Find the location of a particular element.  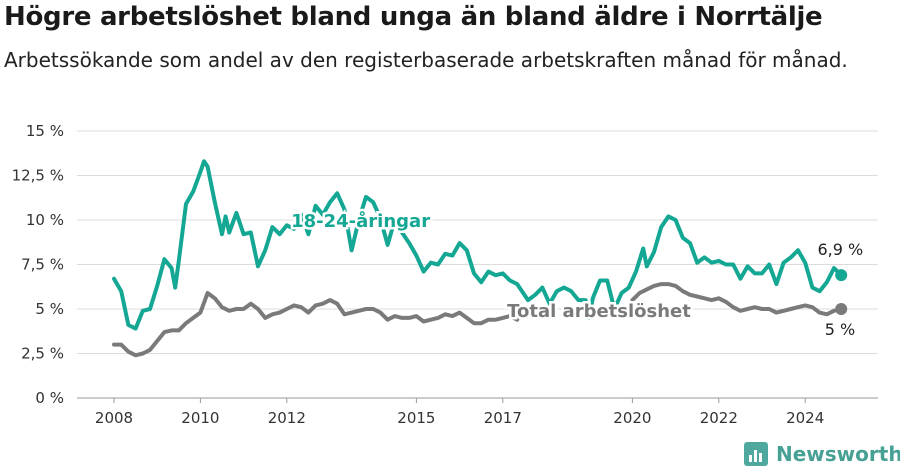

y-tick-label: 15 % is located at coordinates (45, 131).